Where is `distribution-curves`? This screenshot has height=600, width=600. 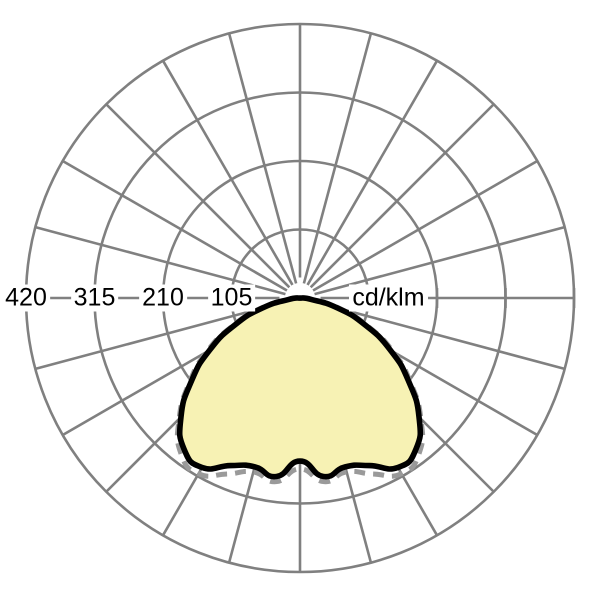
distribution-curves is located at coordinates (300, 390).